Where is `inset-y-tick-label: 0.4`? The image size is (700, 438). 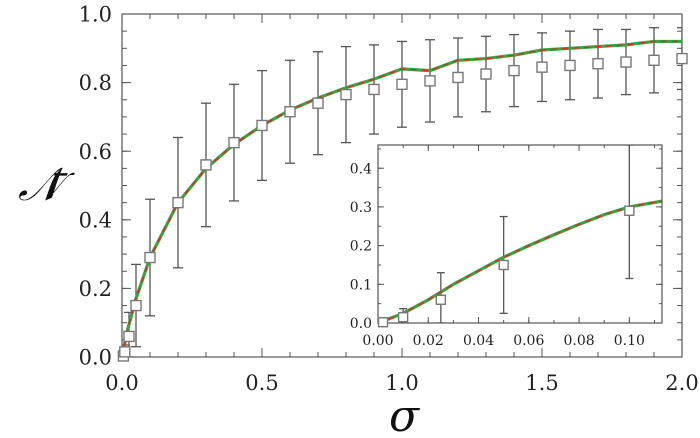
inset-y-tick-label: 0.4 is located at coordinates (361, 169).